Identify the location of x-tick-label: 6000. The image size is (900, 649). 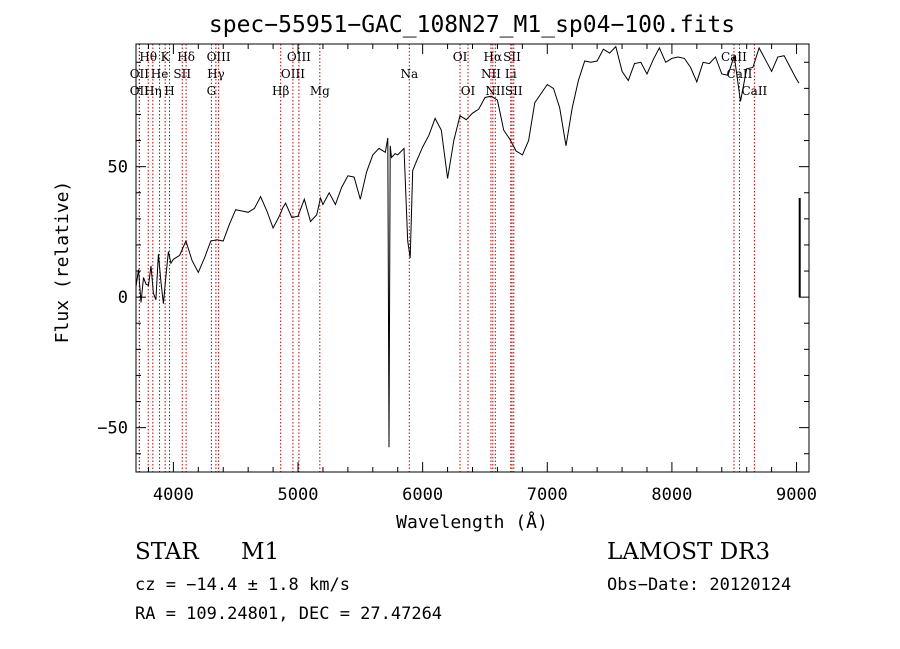
(422, 495).